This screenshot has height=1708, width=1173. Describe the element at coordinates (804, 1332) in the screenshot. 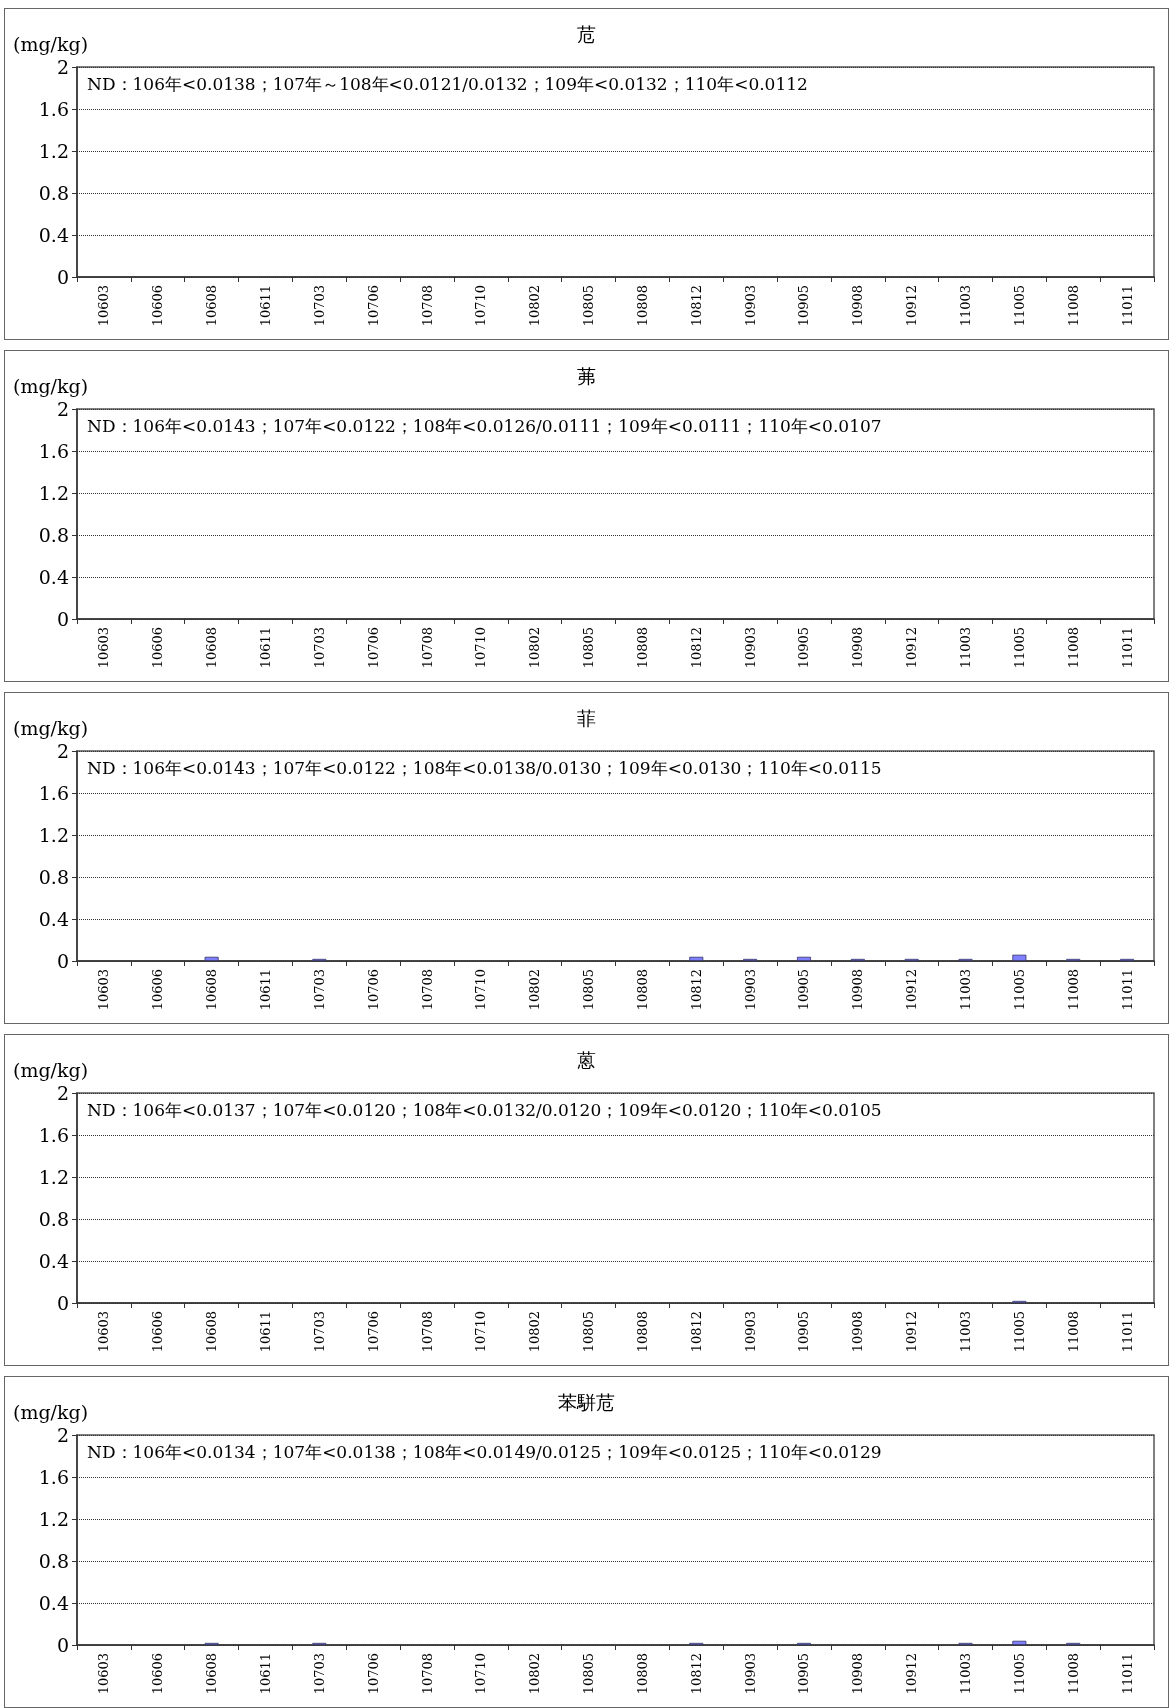

I see `x-tick-label: 10905` at that location.